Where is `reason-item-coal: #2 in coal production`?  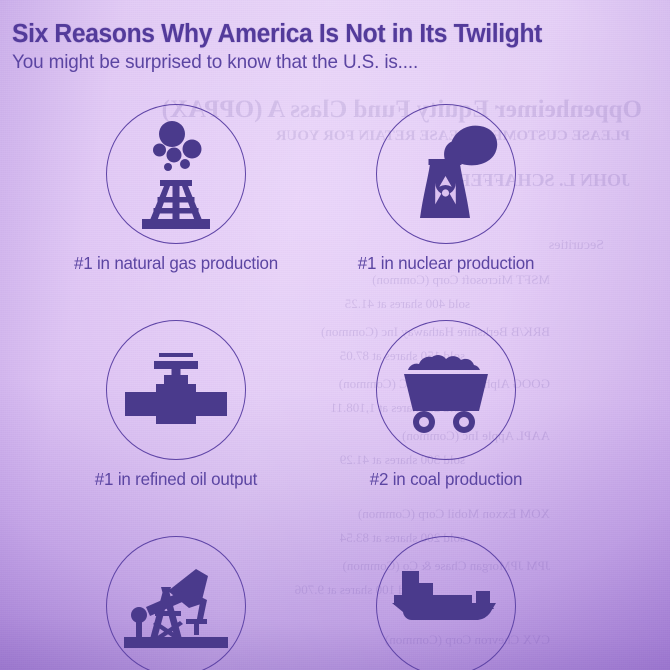 reason-item-coal: #2 in coal production is located at coordinates (446, 405).